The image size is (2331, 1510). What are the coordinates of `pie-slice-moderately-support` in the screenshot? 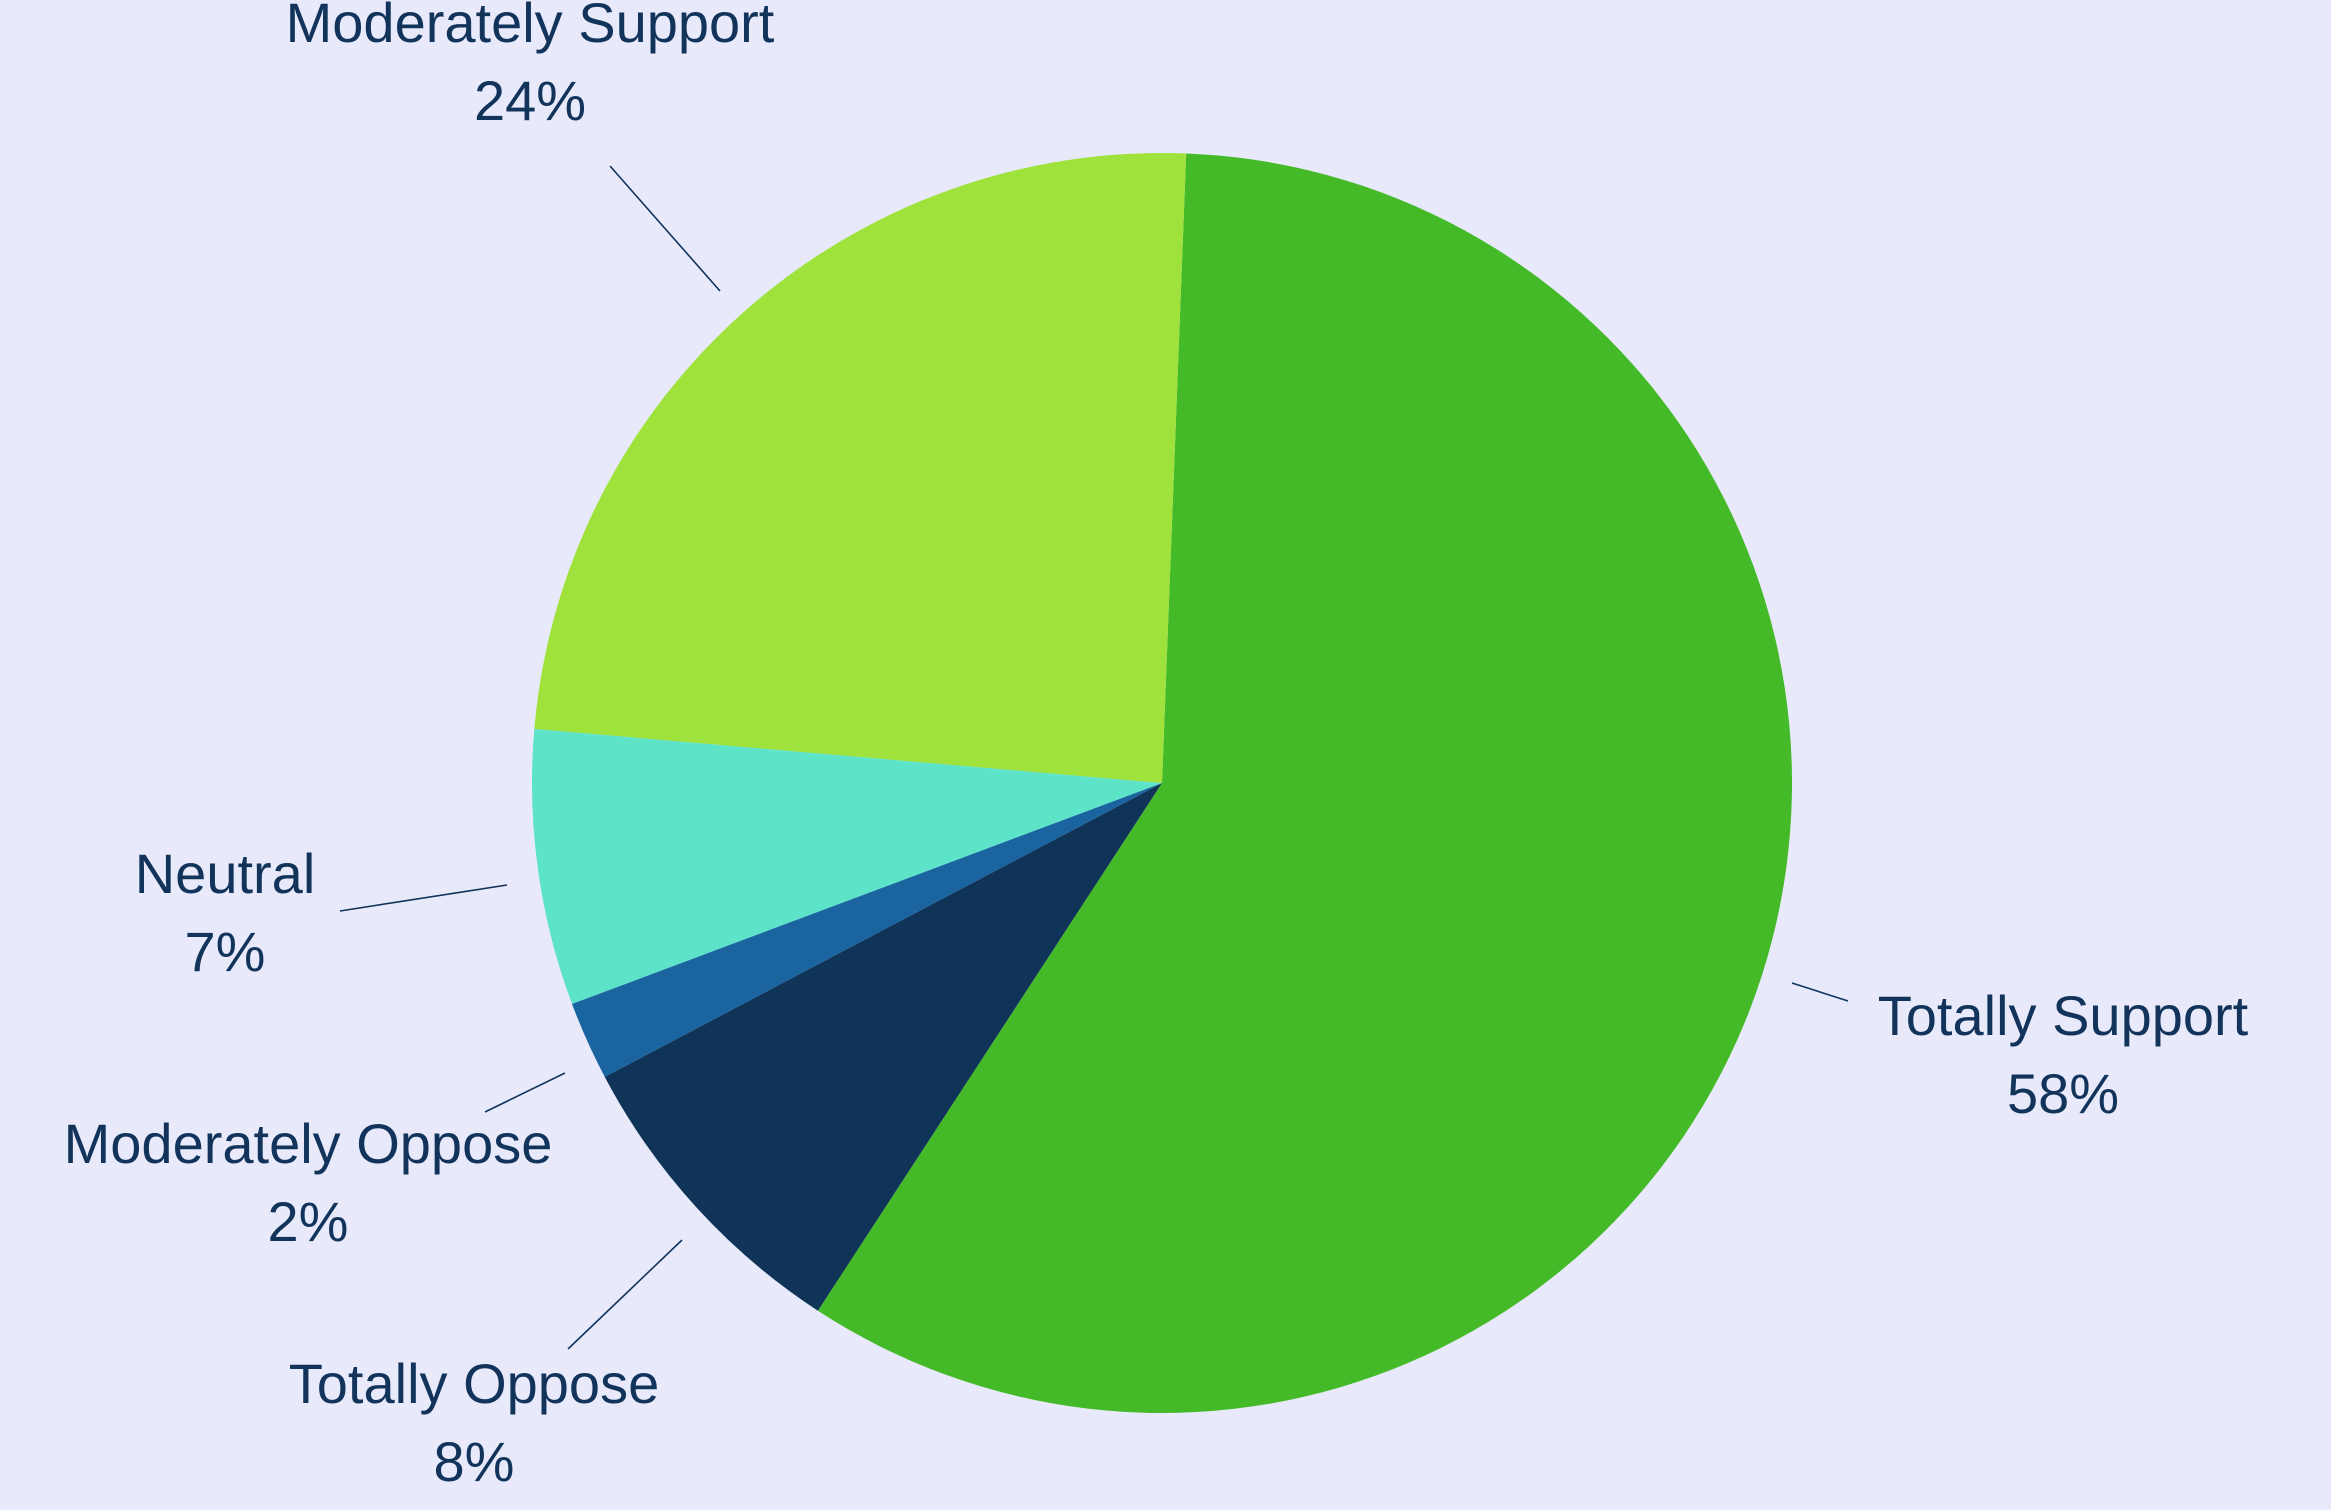 It's located at (860, 468).